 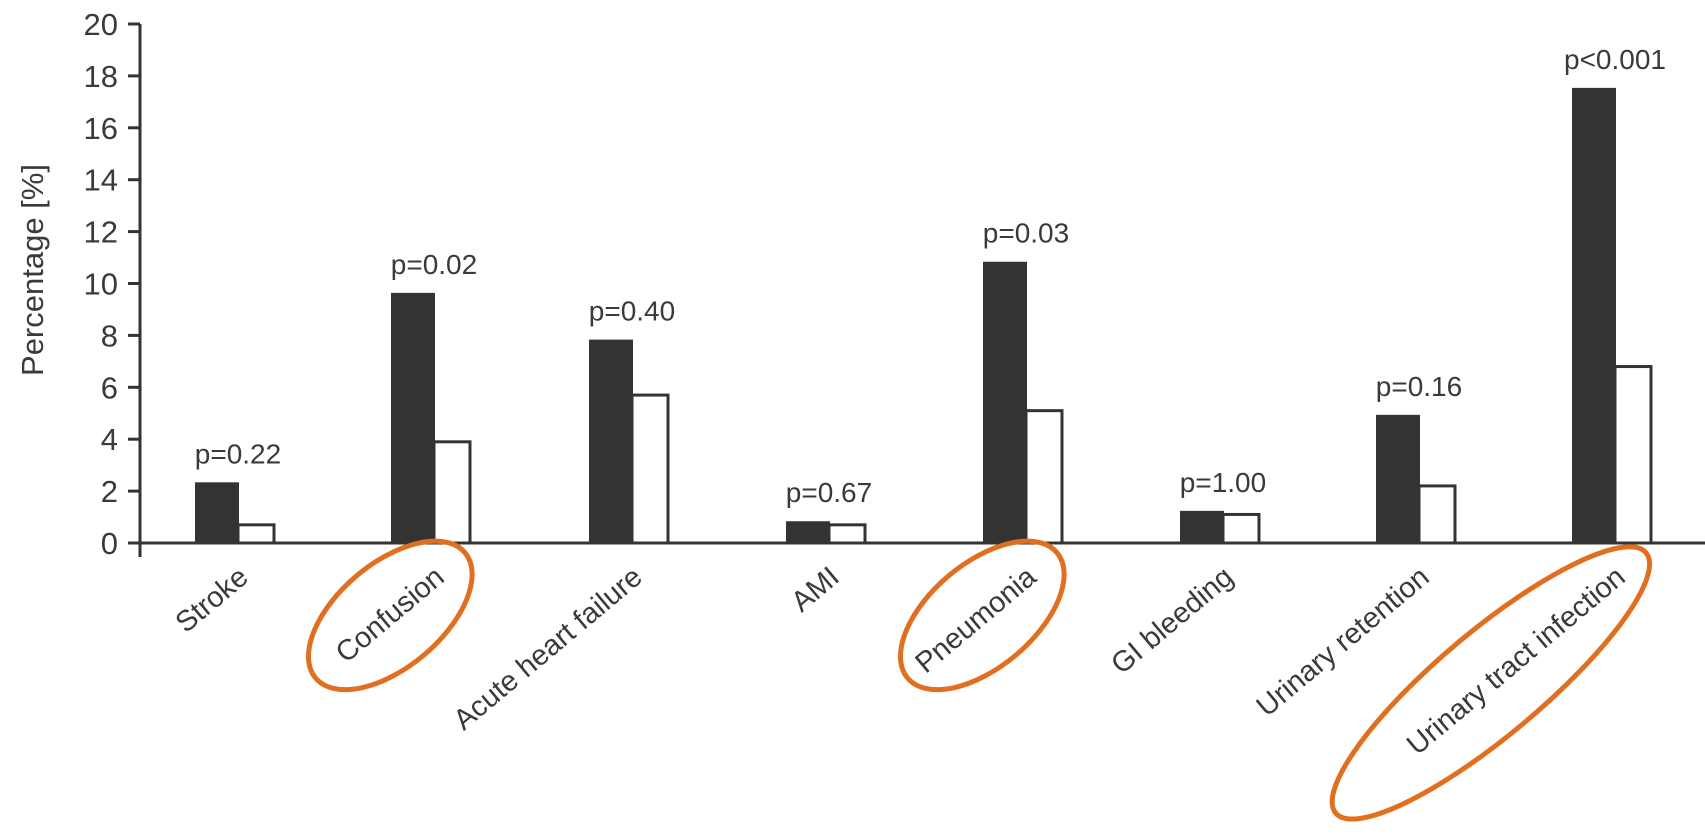 What do you see at coordinates (1026, 233) in the screenshot?
I see `p-value-label: p=0.03` at bounding box center [1026, 233].